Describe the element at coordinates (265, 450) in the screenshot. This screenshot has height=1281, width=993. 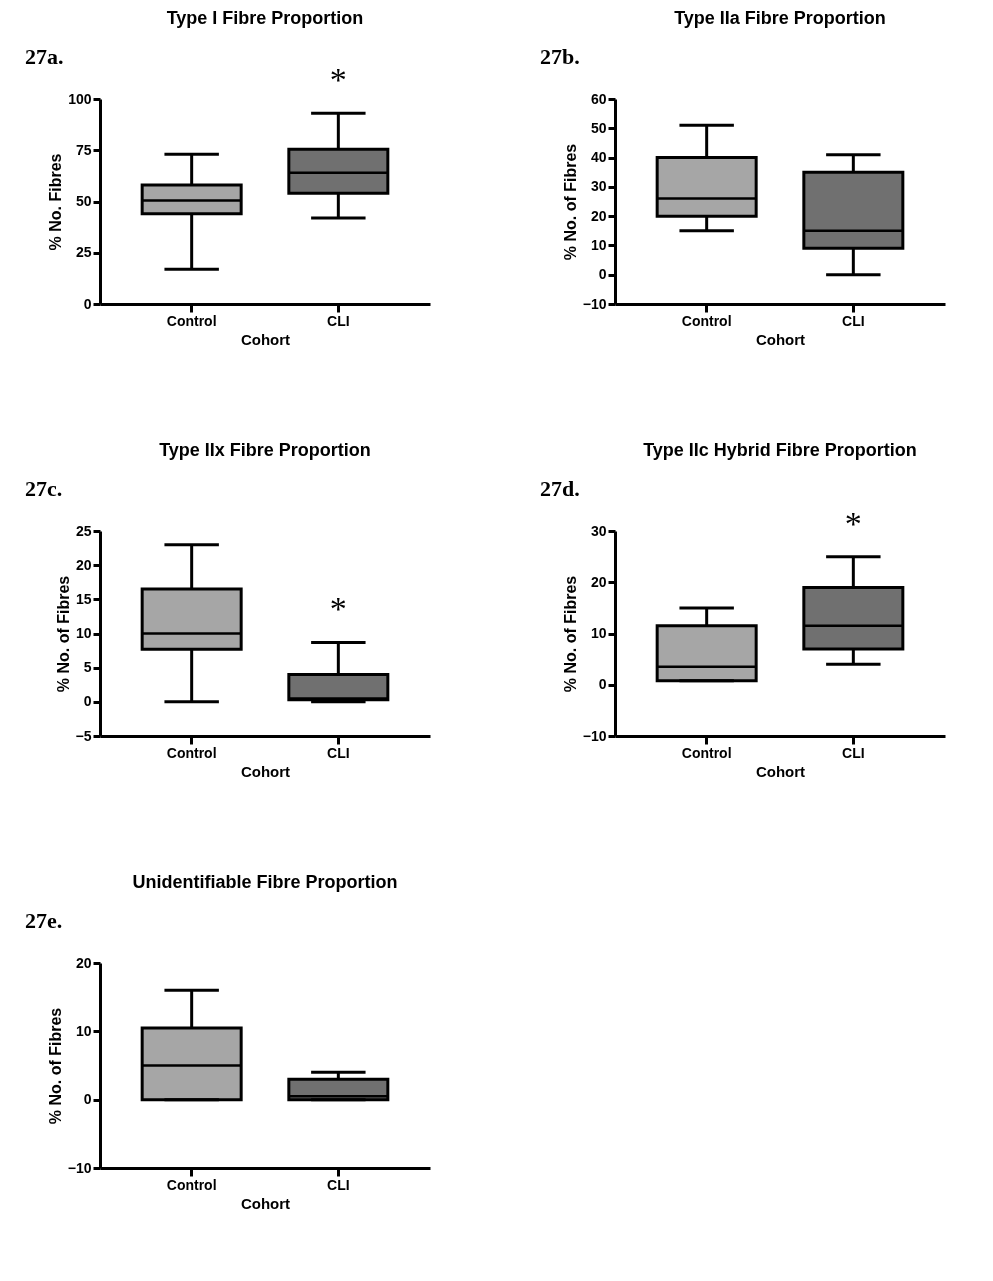
I see `chart-title: Type IIx Fibre Proportion` at that location.